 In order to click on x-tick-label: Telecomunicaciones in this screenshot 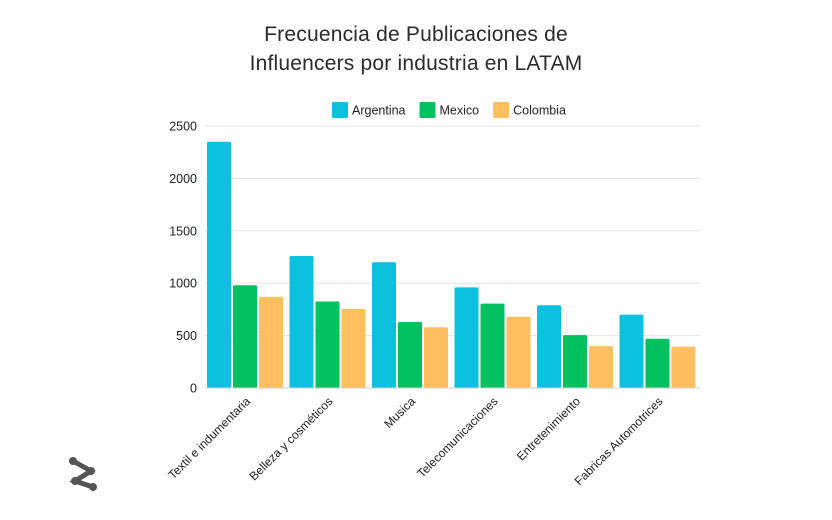, I will do `click(457, 437)`.